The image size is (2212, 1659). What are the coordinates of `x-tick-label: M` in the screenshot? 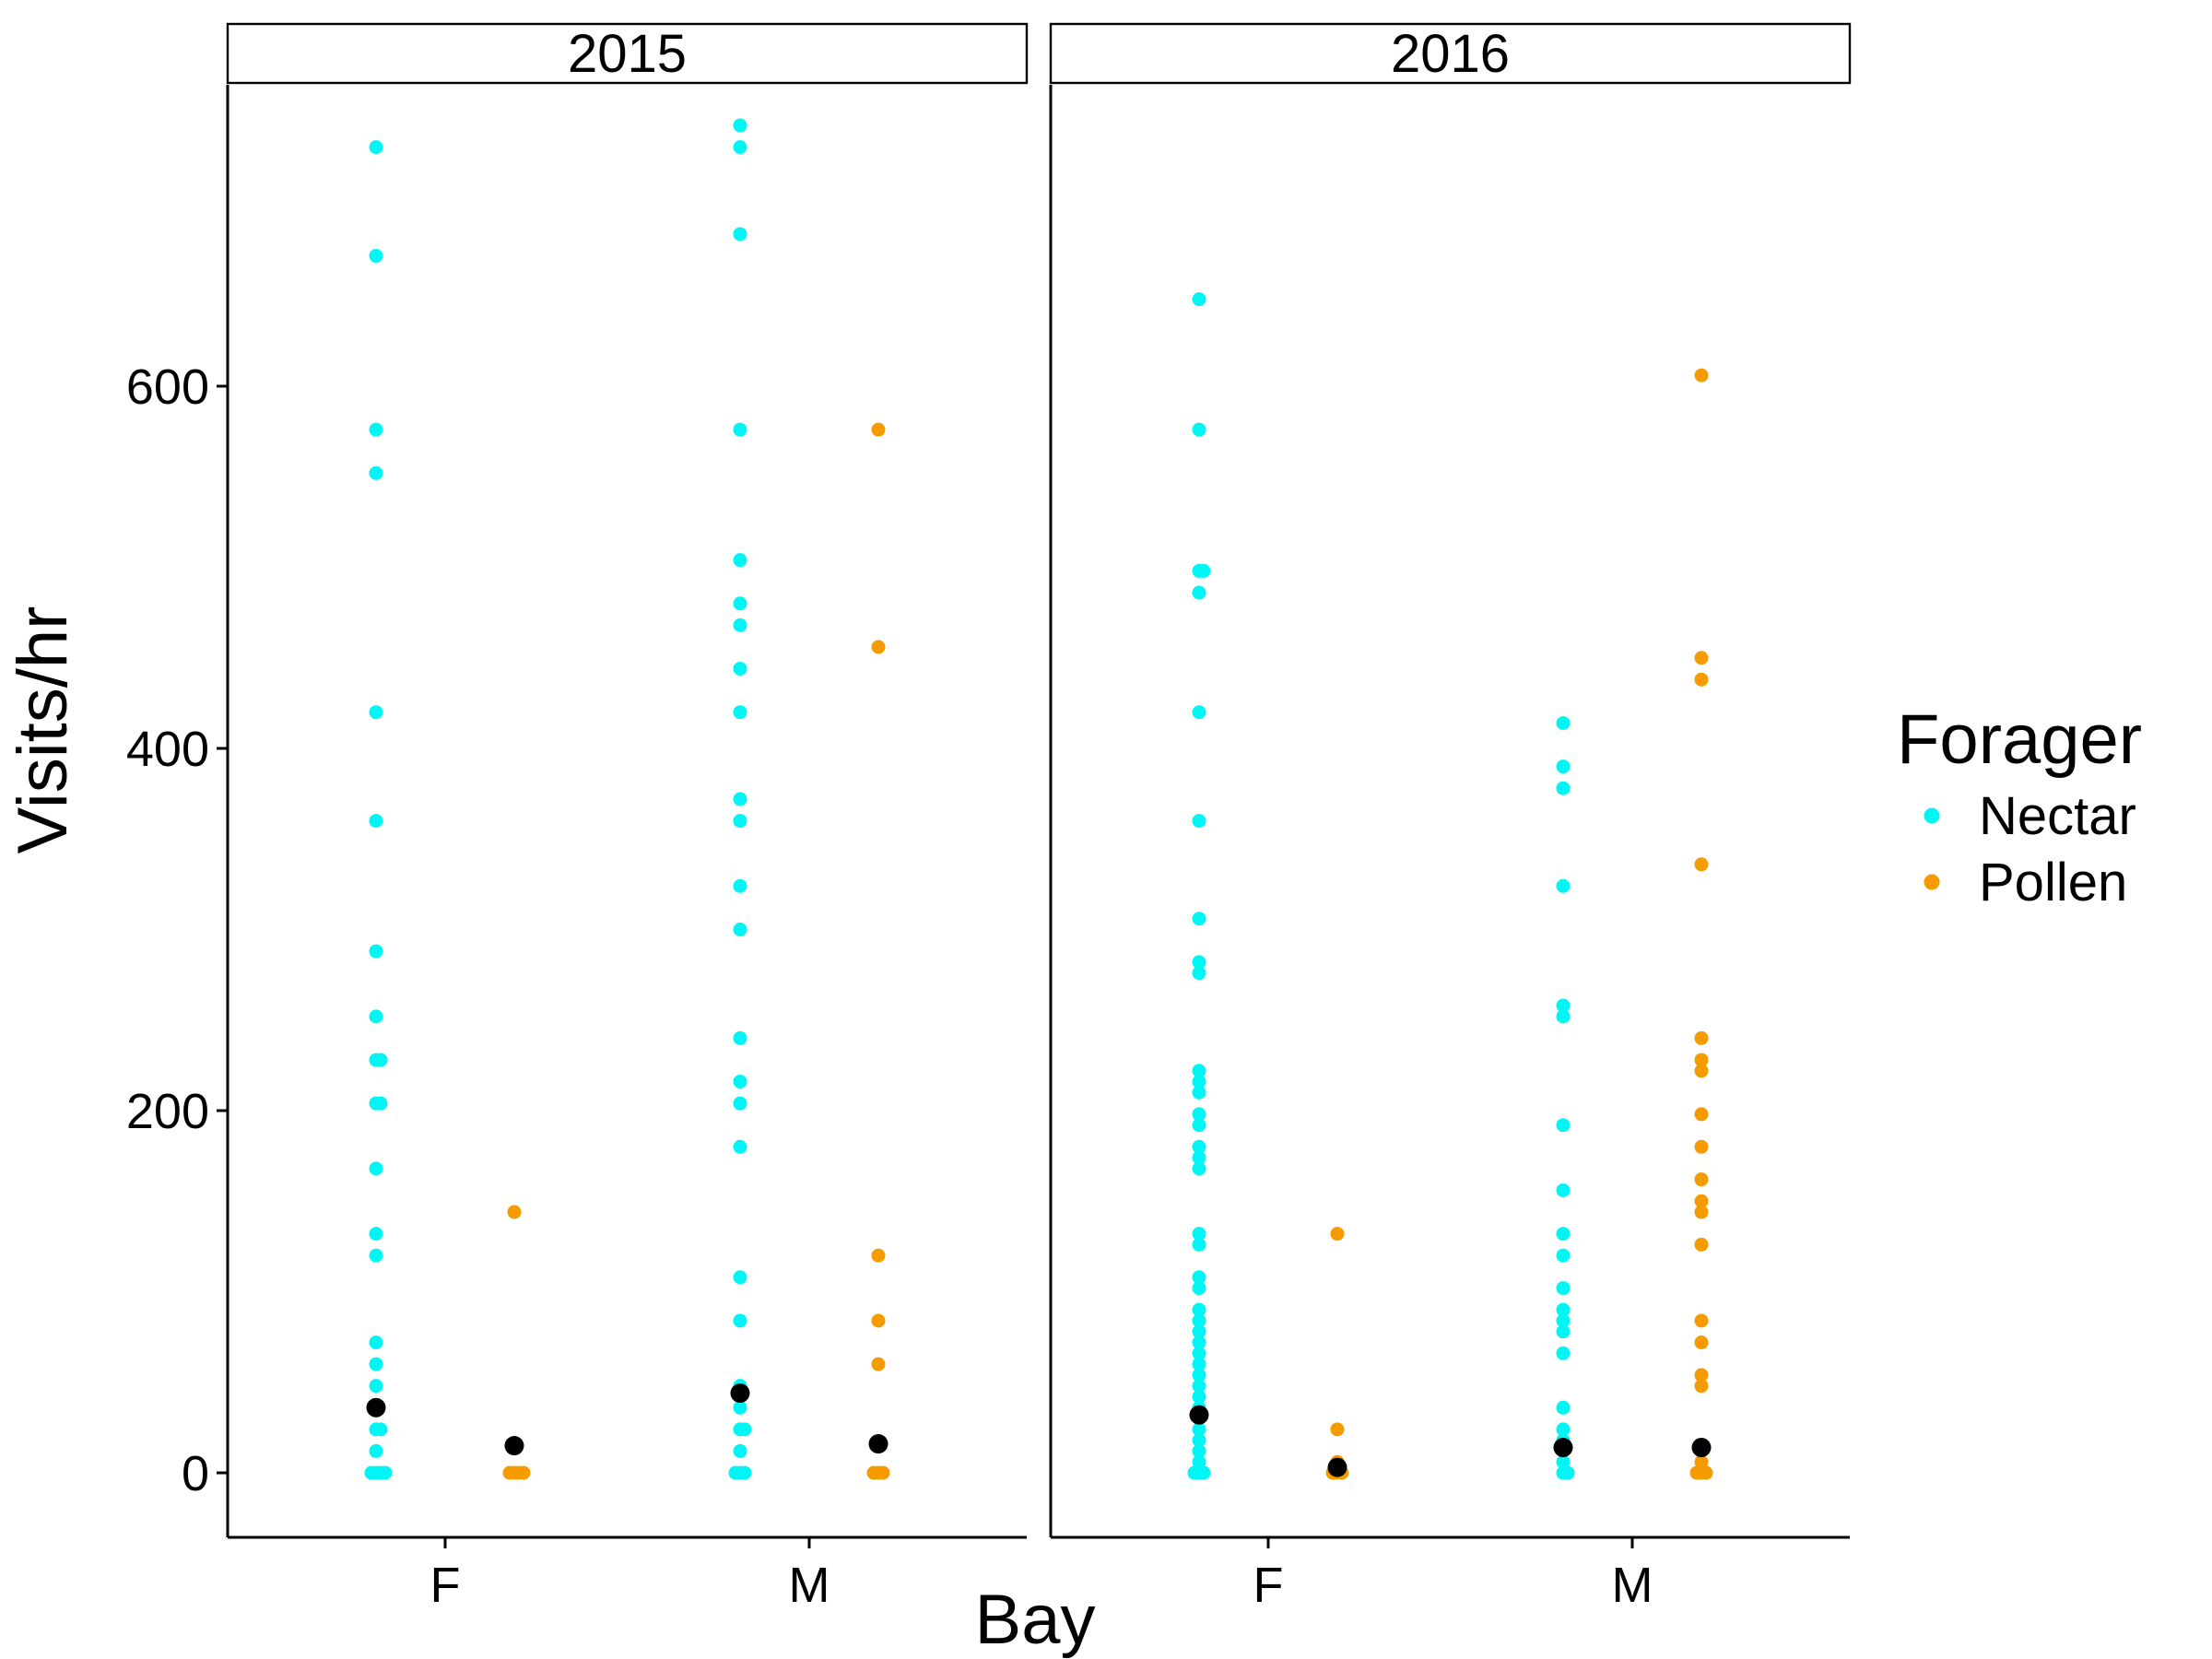 It's located at (1632, 1585).